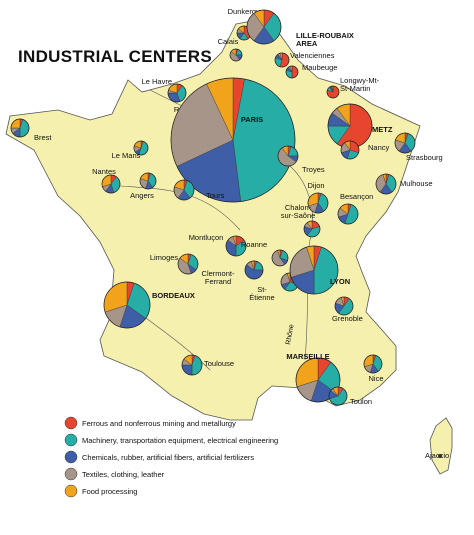 The width and height of the screenshot is (474, 535). I want to click on city-label-line: Grenoble, so click(347, 318).